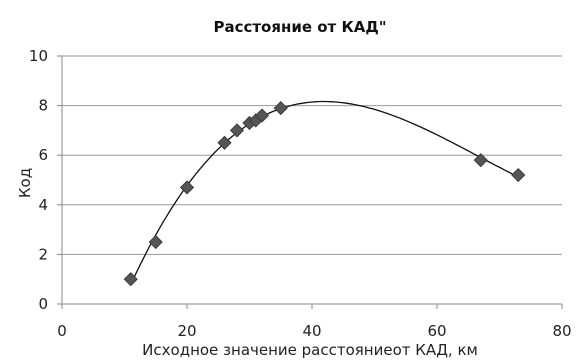 Image resolution: width=583 pixels, height=360 pixels. I want to click on y-tick-label-4: 4, so click(43, 205).